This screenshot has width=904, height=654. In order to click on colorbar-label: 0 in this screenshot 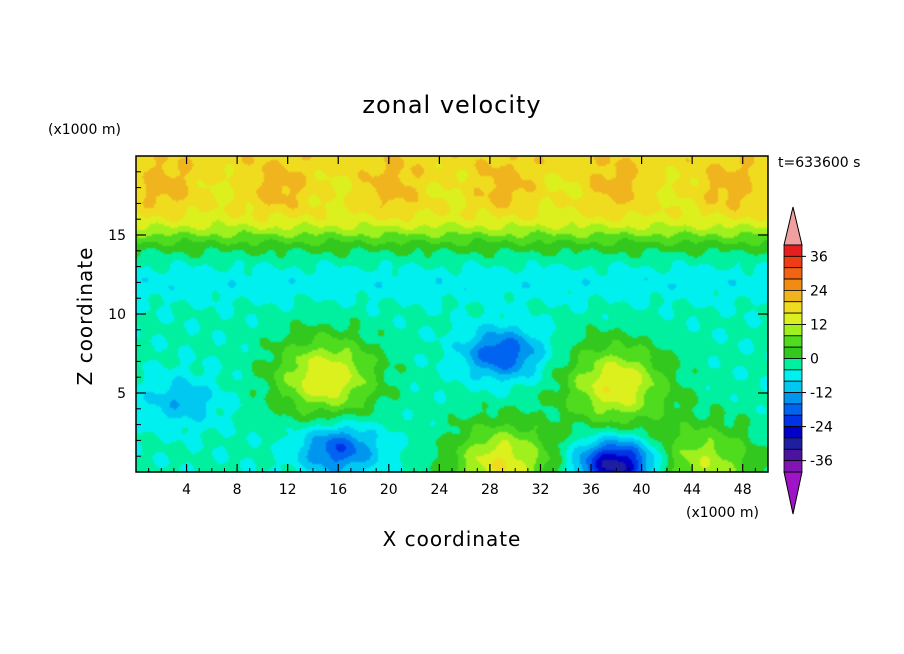, I will do `click(814, 360)`.